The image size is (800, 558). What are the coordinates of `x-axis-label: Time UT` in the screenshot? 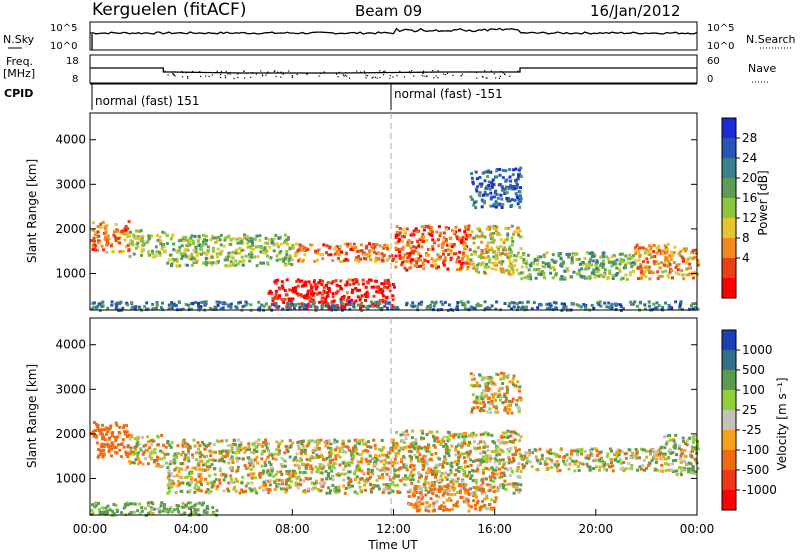 It's located at (392, 545).